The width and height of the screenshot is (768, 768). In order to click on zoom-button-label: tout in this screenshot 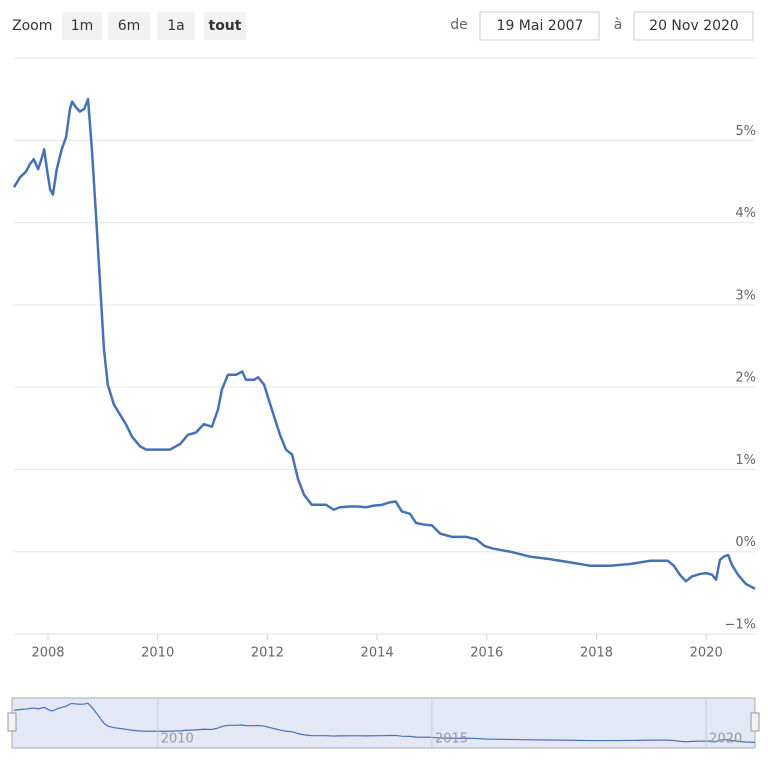, I will do `click(225, 26)`.